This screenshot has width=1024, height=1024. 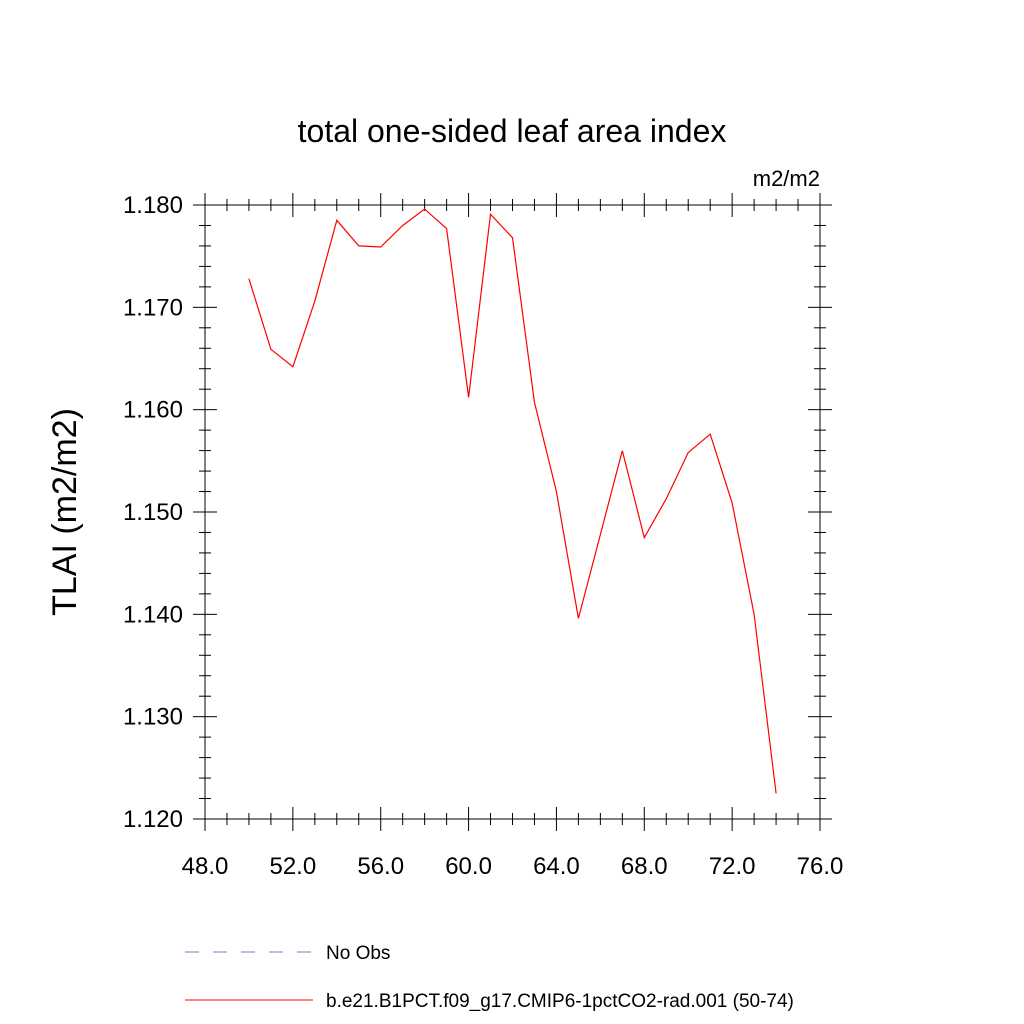 What do you see at coordinates (380, 866) in the screenshot?
I see `x-tick-label: 56.0` at bounding box center [380, 866].